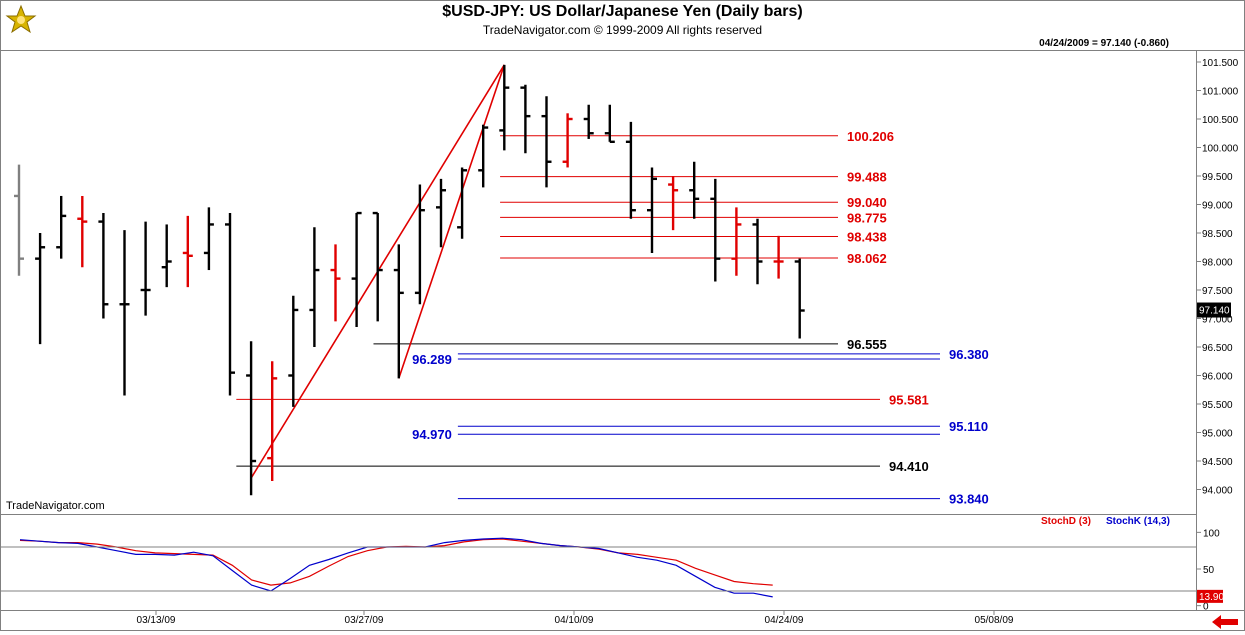  I want to click on level-label: 96.555, so click(867, 344).